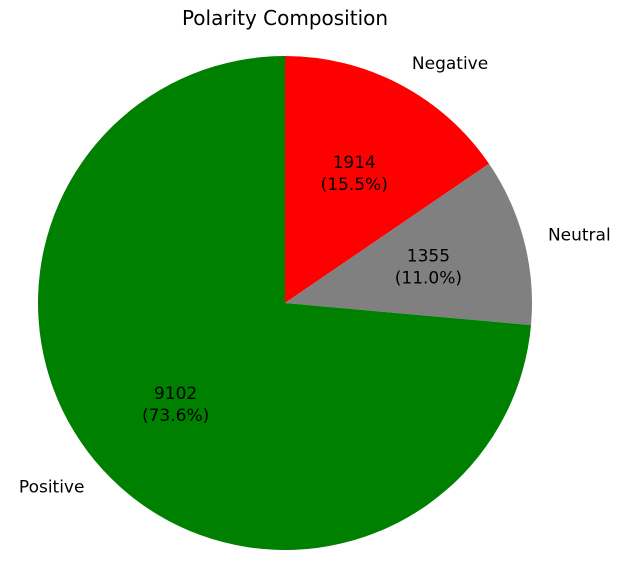  What do you see at coordinates (175, 405) in the screenshot?
I see `pie-value-label-positive: 9102 (73.6%)` at bounding box center [175, 405].